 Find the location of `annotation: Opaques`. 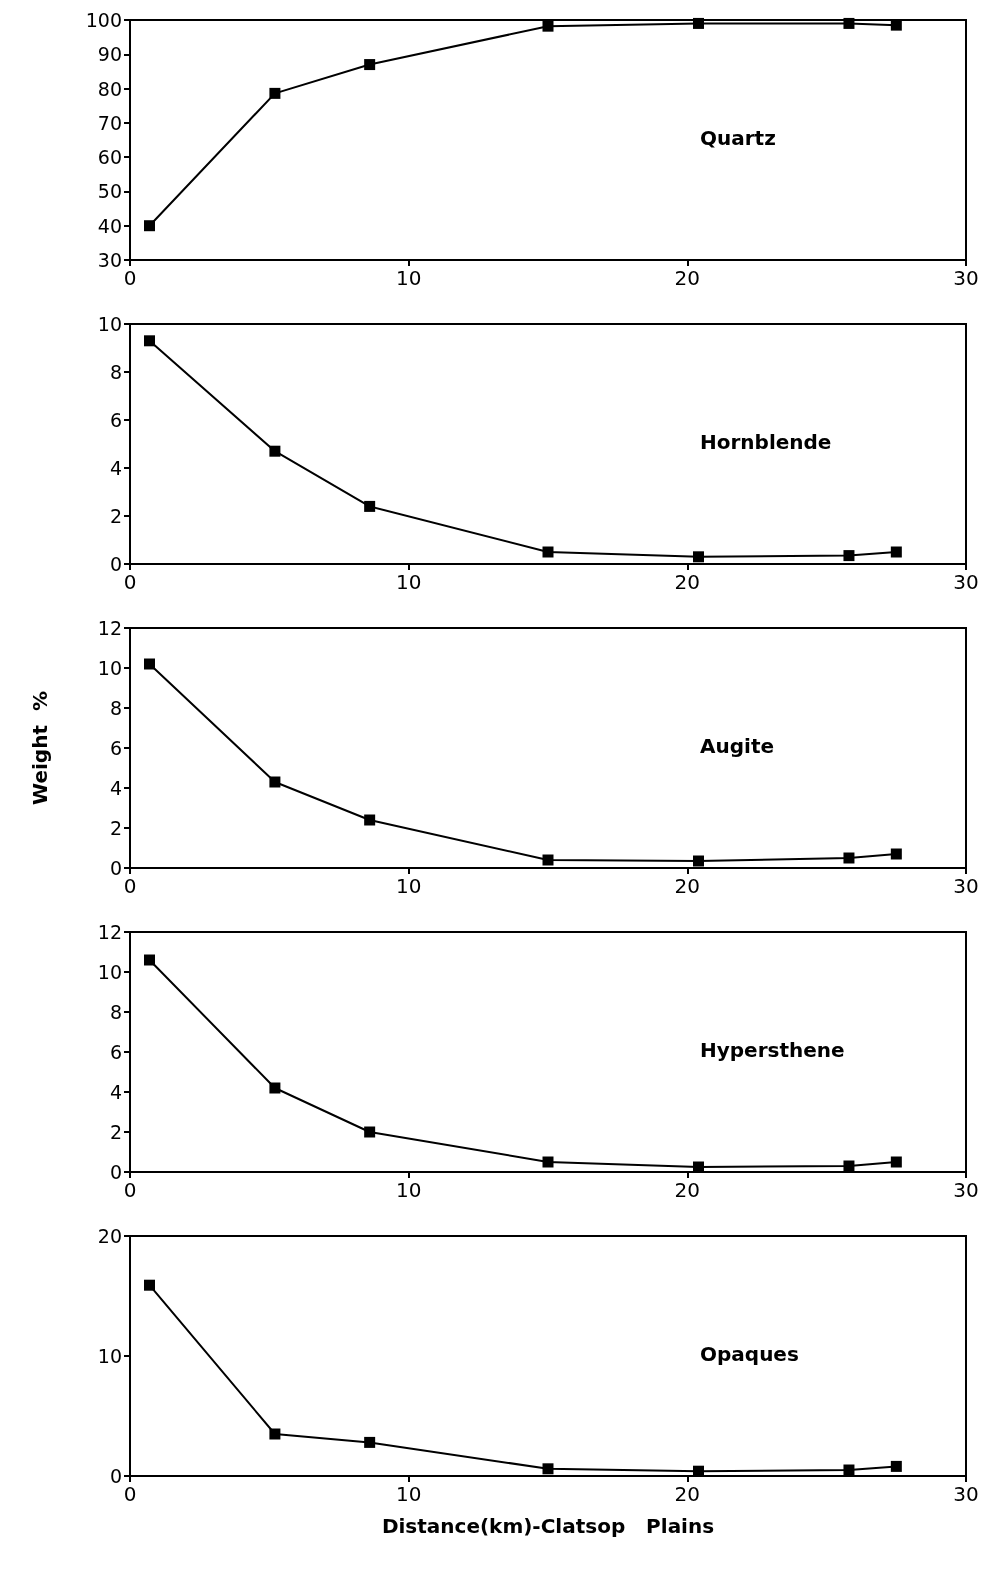

annotation: Opaques is located at coordinates (749, 1354).